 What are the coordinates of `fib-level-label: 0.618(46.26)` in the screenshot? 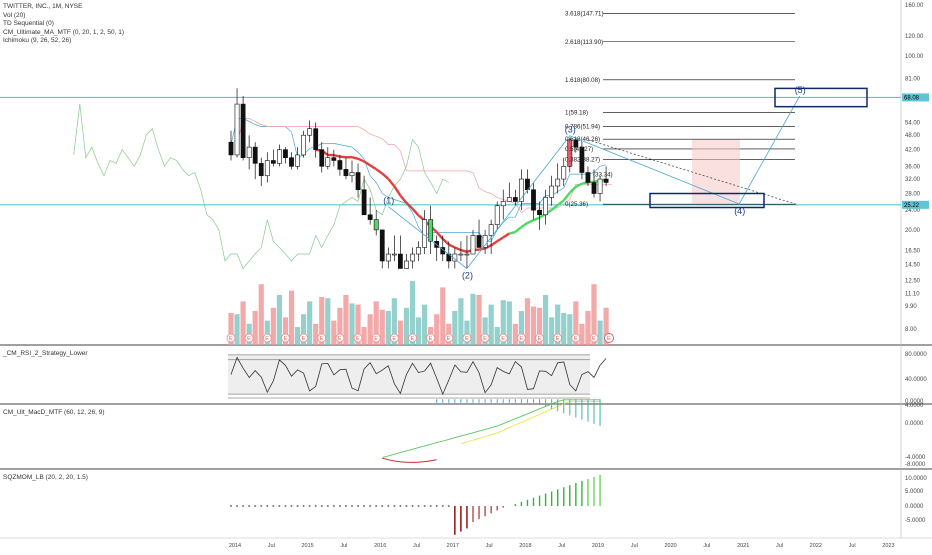 It's located at (582, 139).